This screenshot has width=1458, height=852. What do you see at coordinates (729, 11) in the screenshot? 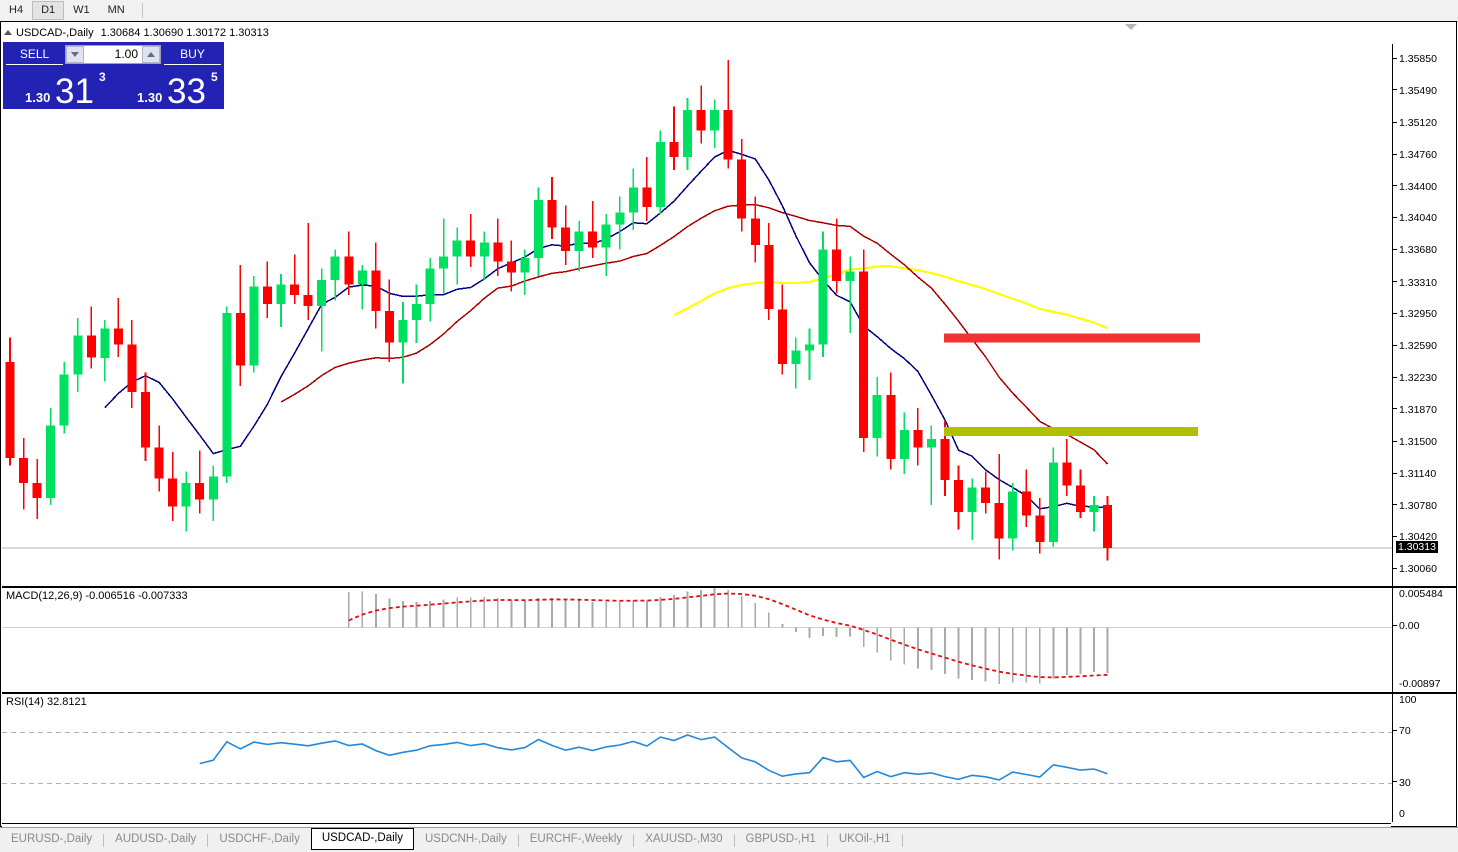
I see `period-toolbar: H4 D1 W1 MN` at bounding box center [729, 11].